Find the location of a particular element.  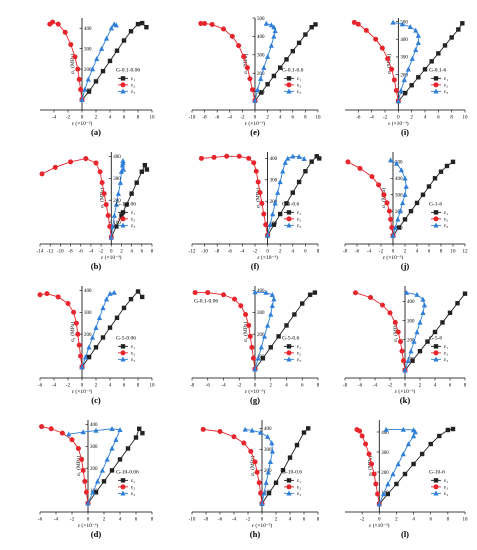

legend-title: G-0.1-0.6 is located at coordinates (293, 70).